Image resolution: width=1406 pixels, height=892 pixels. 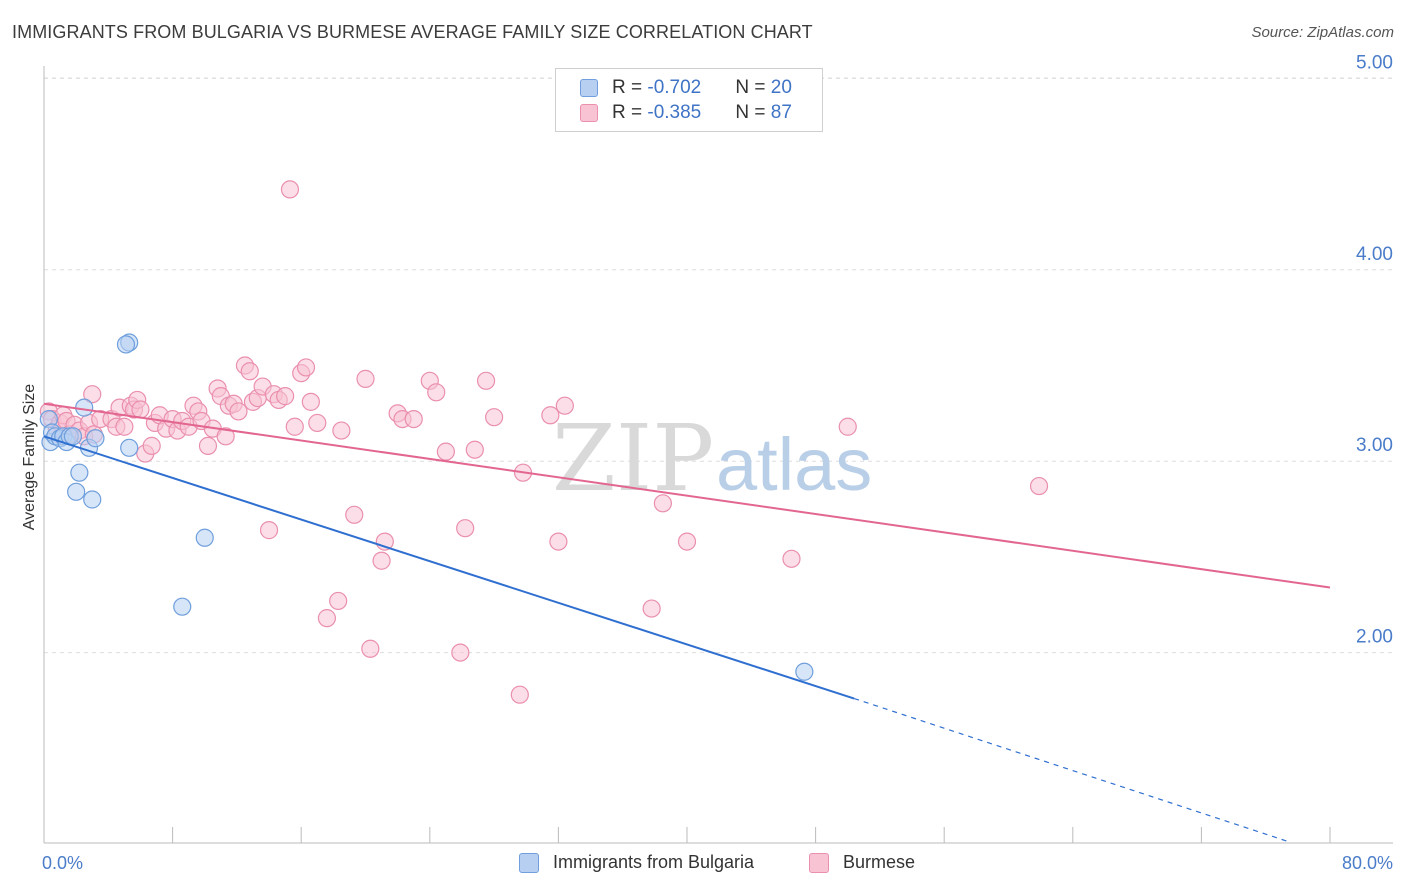 What do you see at coordinates (1374, 445) in the screenshot?
I see `y-tick-label: 3.00` at bounding box center [1374, 445].